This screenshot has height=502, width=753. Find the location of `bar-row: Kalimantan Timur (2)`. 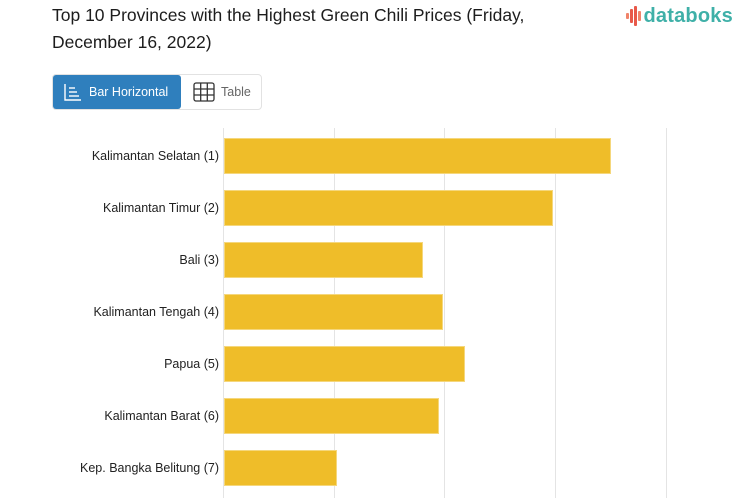

bar-row: Kalimantan Timur (2) is located at coordinates (376, 216).